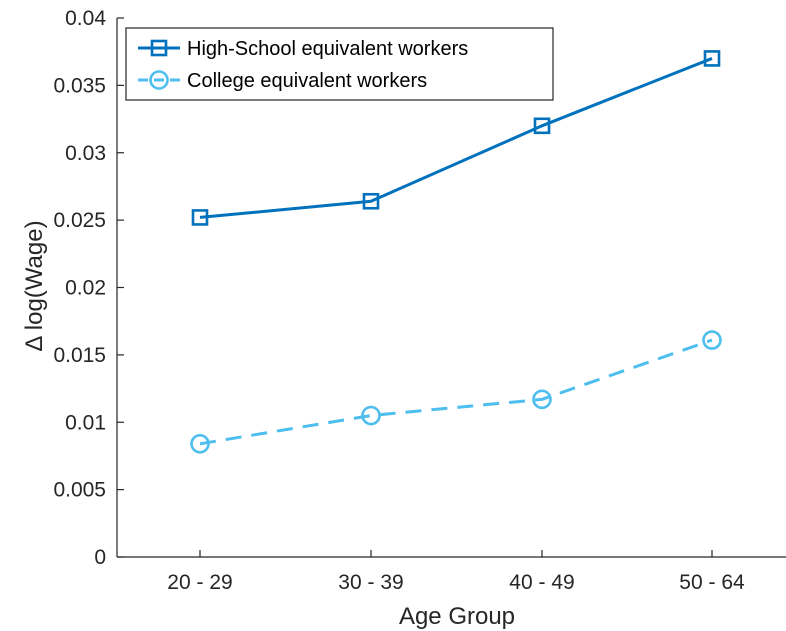 The image size is (786, 631). Describe the element at coordinates (307, 81) in the screenshot. I see `legend-label-2: College equivalent workers` at that location.